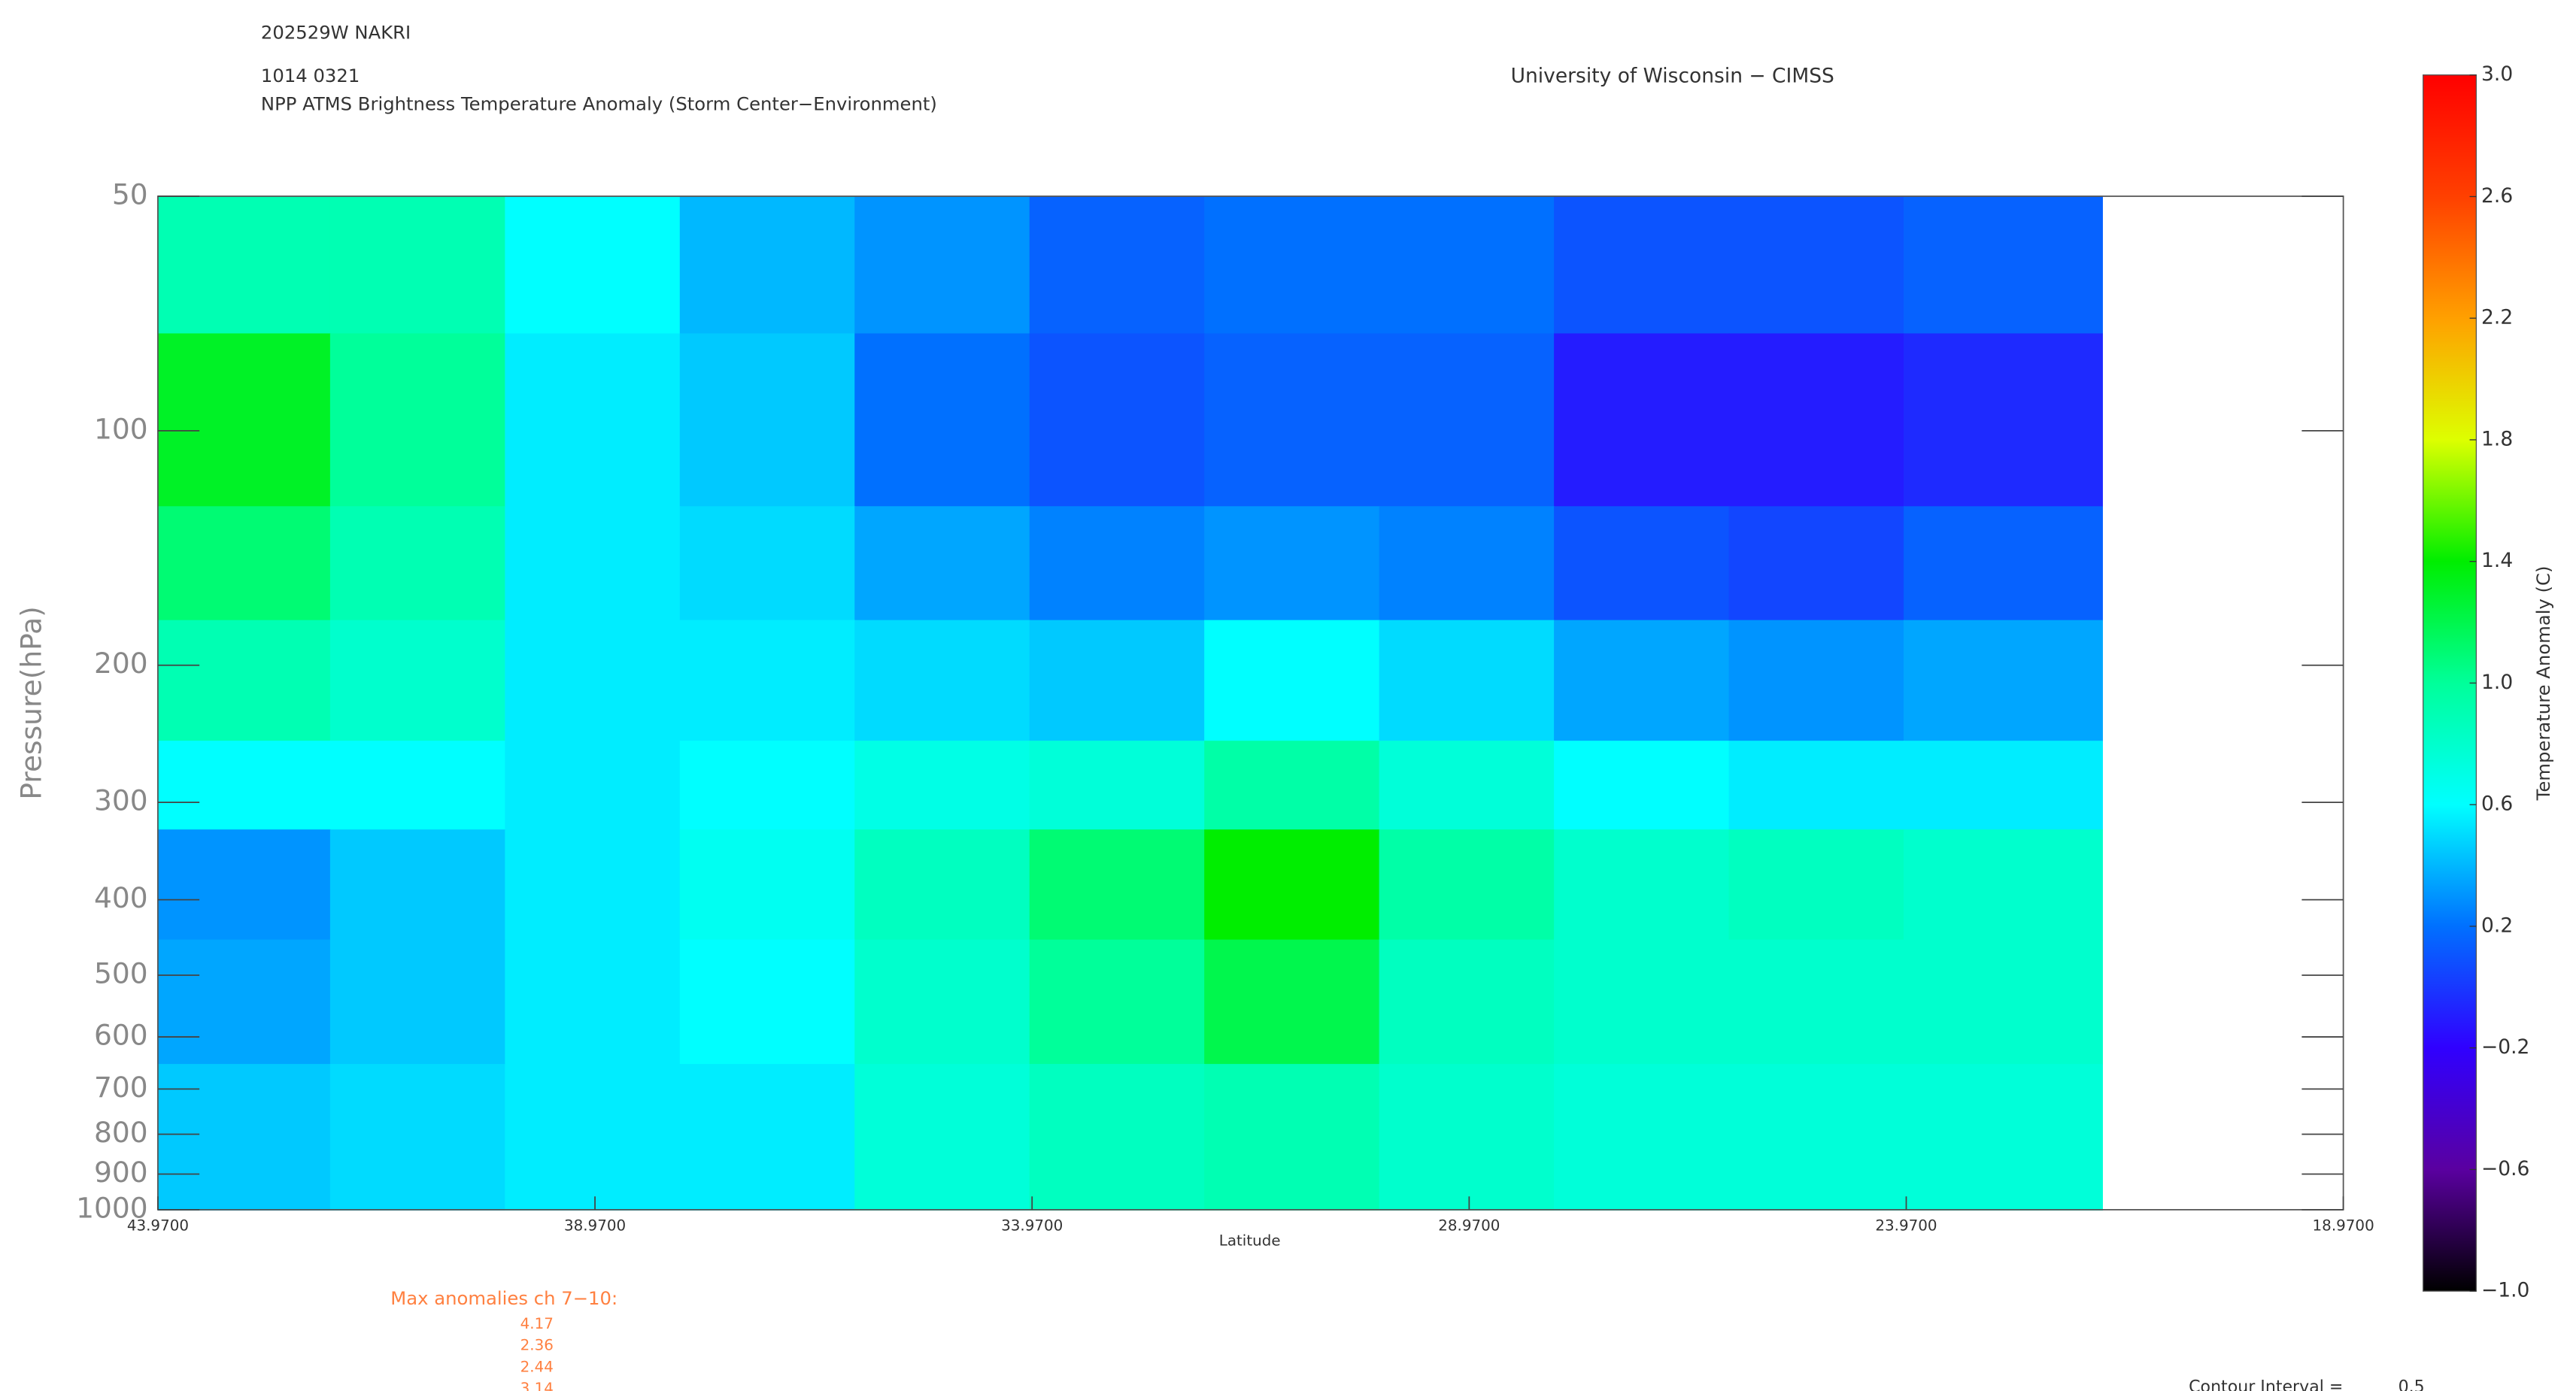  I want to click on colorbar-label: Temperature Anomaly (C), so click(2543, 683).